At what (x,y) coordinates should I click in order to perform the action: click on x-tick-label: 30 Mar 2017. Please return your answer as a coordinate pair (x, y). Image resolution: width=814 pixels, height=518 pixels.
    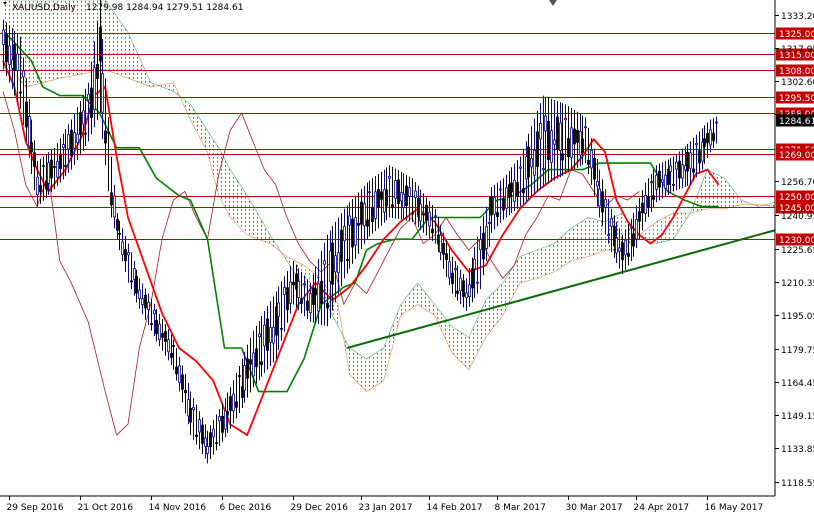
    Looking at the image, I should click on (594, 508).